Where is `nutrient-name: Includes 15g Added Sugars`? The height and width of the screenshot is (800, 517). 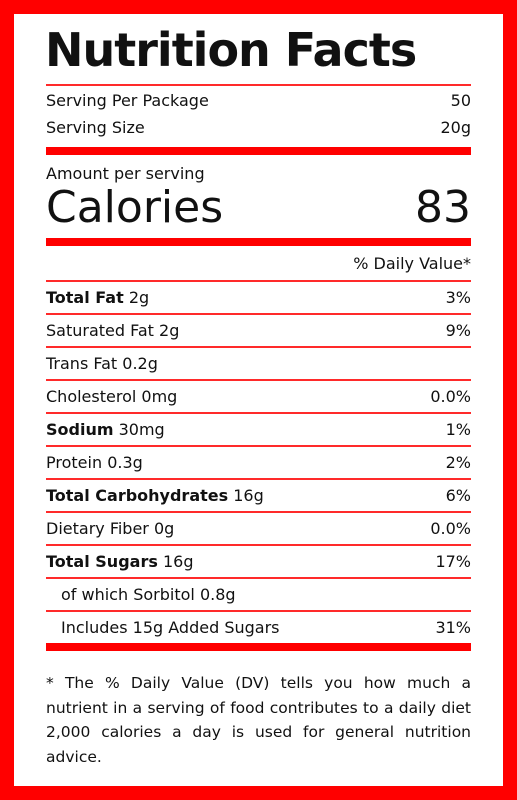
nutrient-name: Includes 15g Added Sugars is located at coordinates (170, 627).